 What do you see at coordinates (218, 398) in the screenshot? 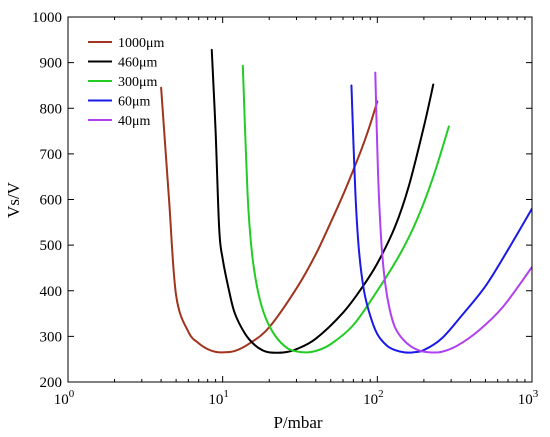
I see `x-tick-label: 10¹` at bounding box center [218, 398].